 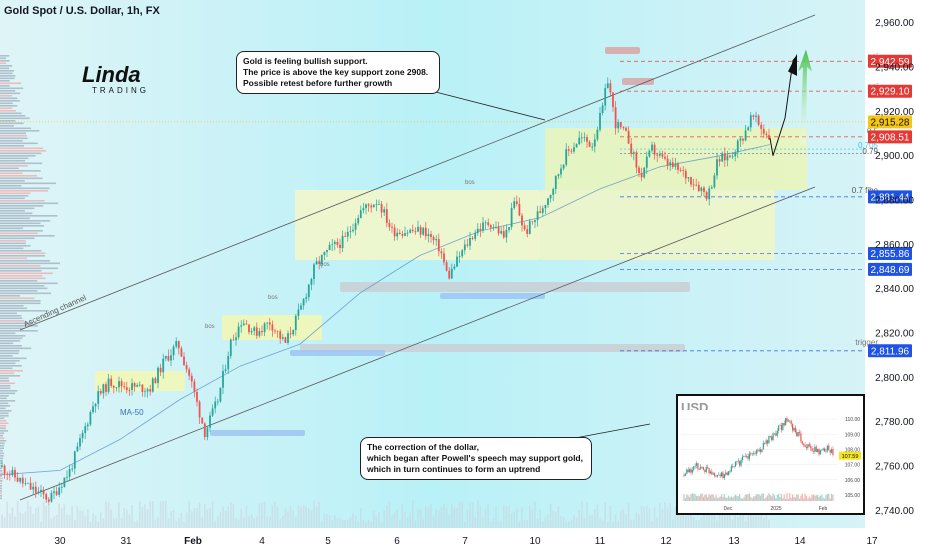 What do you see at coordinates (111, 74) in the screenshot?
I see `logo-script: Linda` at bounding box center [111, 74].